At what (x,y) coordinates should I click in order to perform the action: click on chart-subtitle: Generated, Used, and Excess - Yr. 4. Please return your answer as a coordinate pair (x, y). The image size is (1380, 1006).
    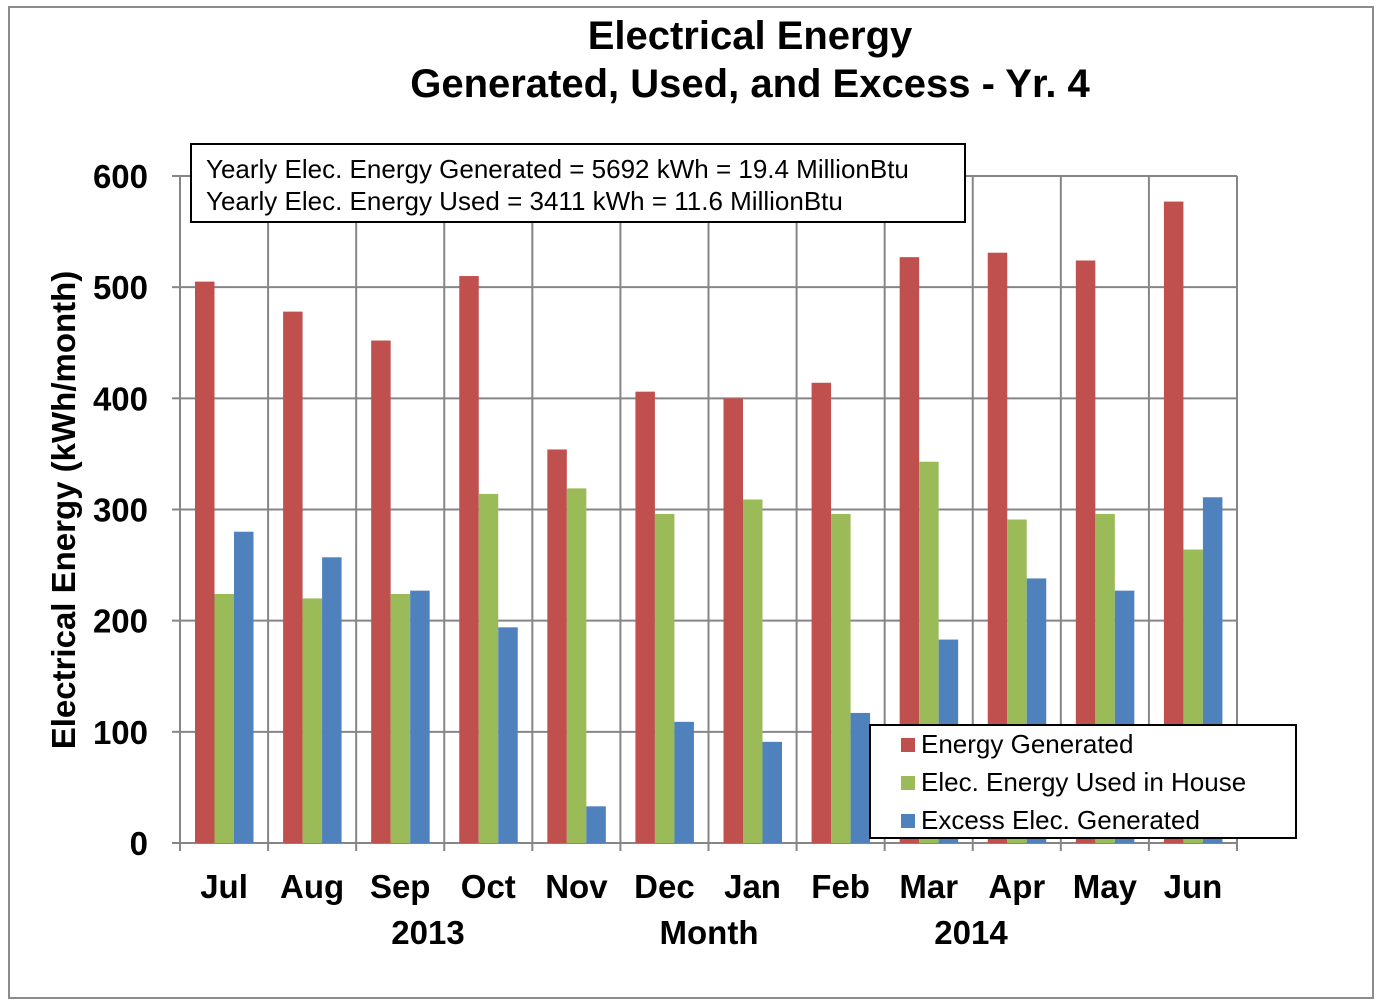
    Looking at the image, I should click on (750, 84).